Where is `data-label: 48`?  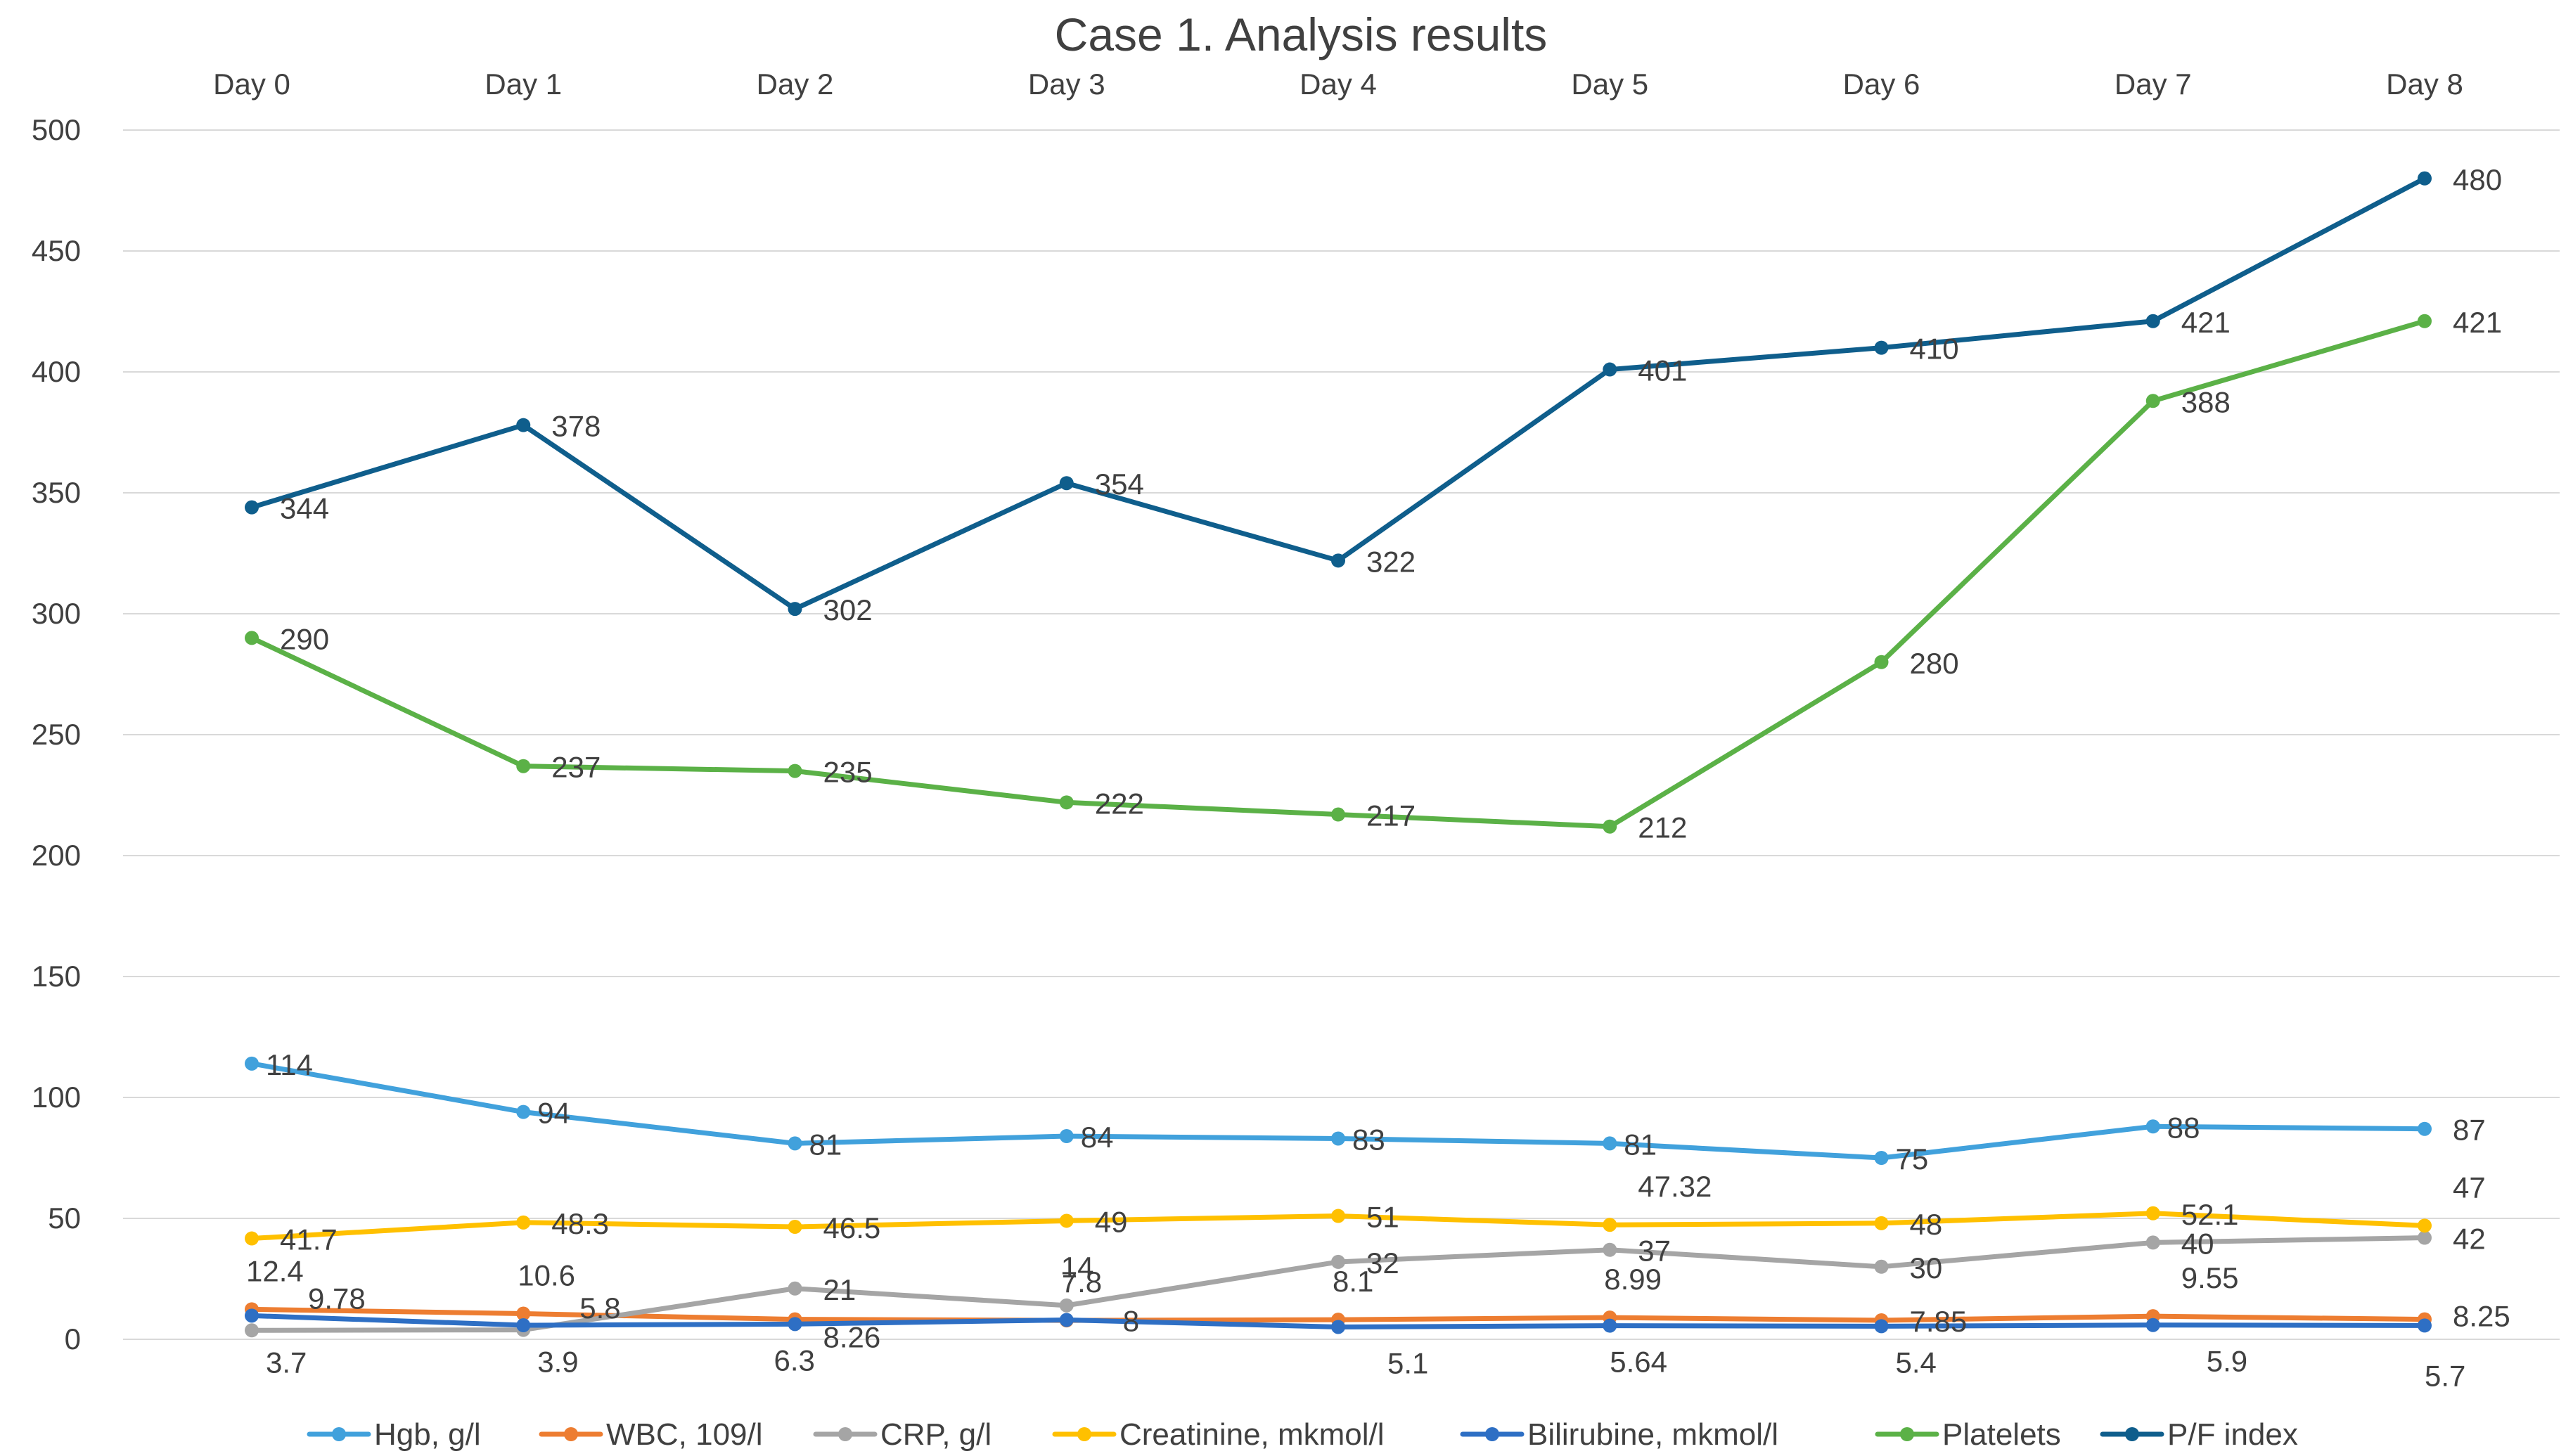
data-label: 48 is located at coordinates (1926, 1224).